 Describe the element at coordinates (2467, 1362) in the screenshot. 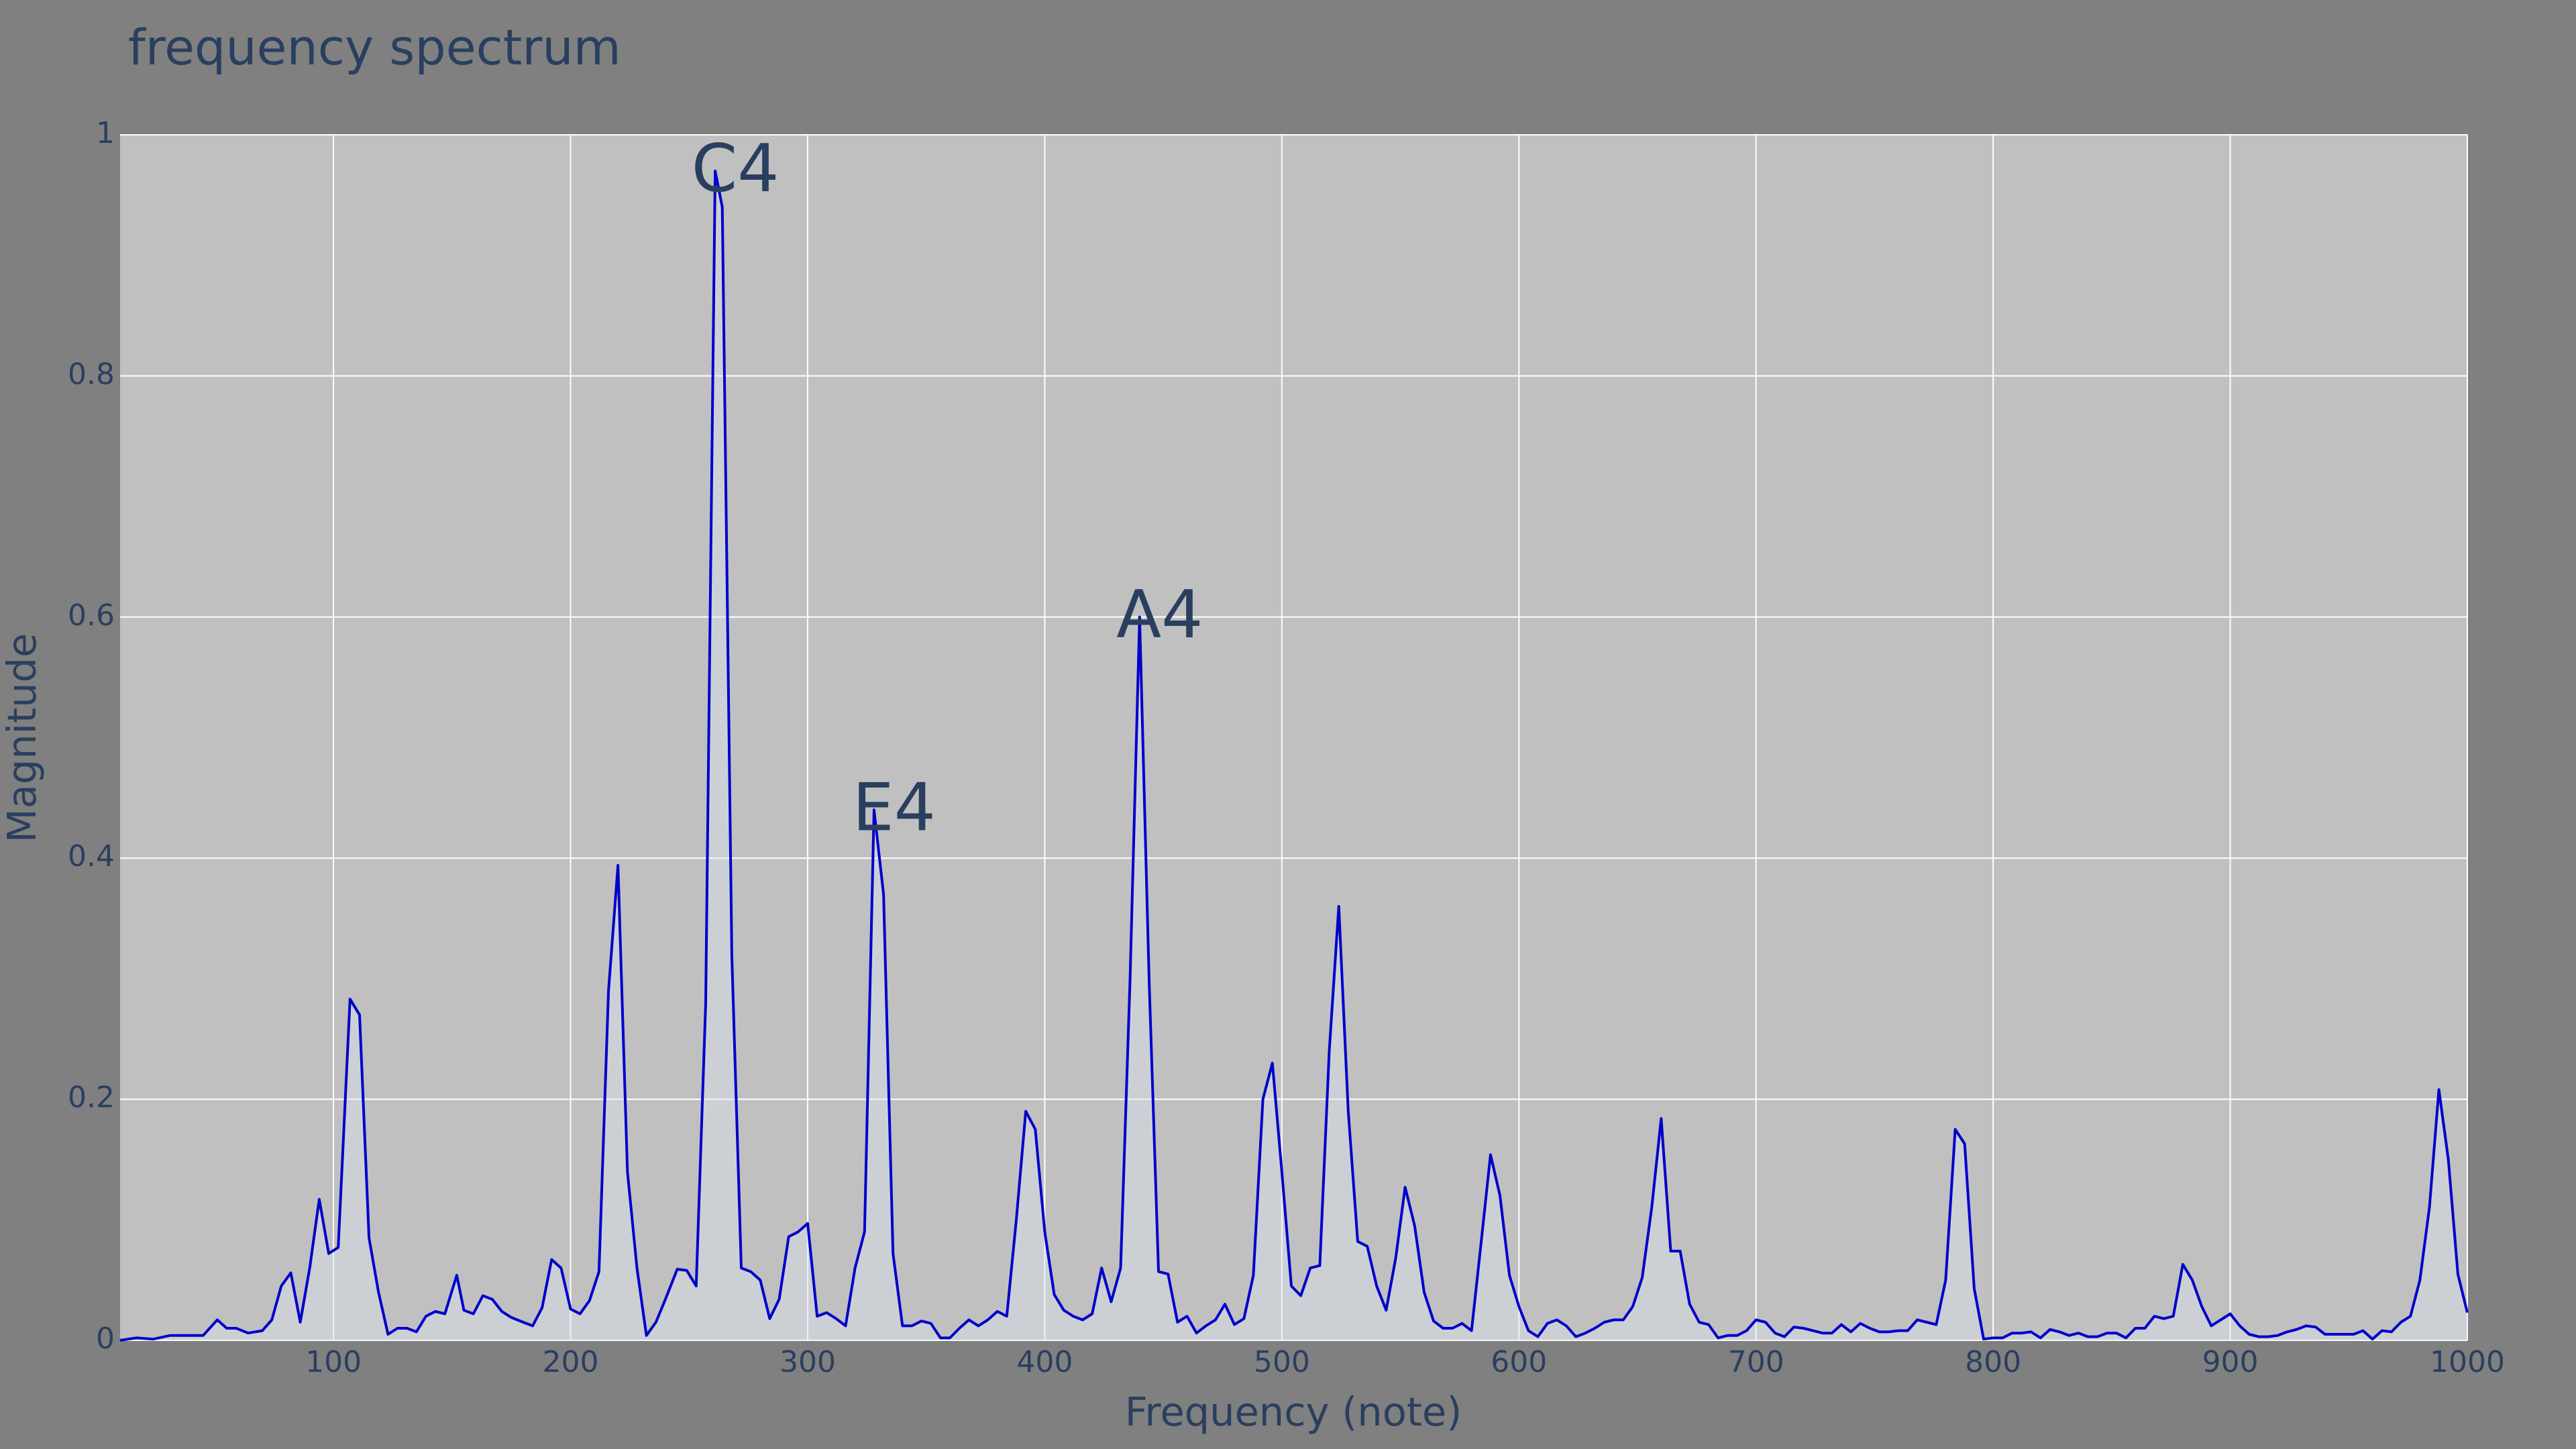

I see `x-tick-label: 1000` at that location.